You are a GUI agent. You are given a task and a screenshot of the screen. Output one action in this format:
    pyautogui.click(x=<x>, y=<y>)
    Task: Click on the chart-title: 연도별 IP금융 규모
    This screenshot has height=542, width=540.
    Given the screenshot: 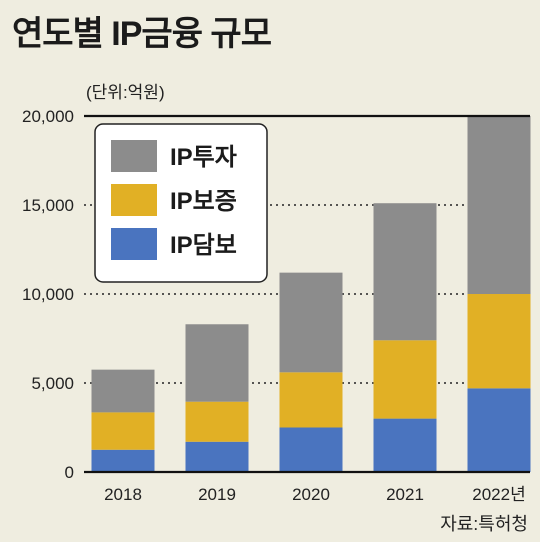 What is the action you would take?
    pyautogui.click(x=142, y=34)
    